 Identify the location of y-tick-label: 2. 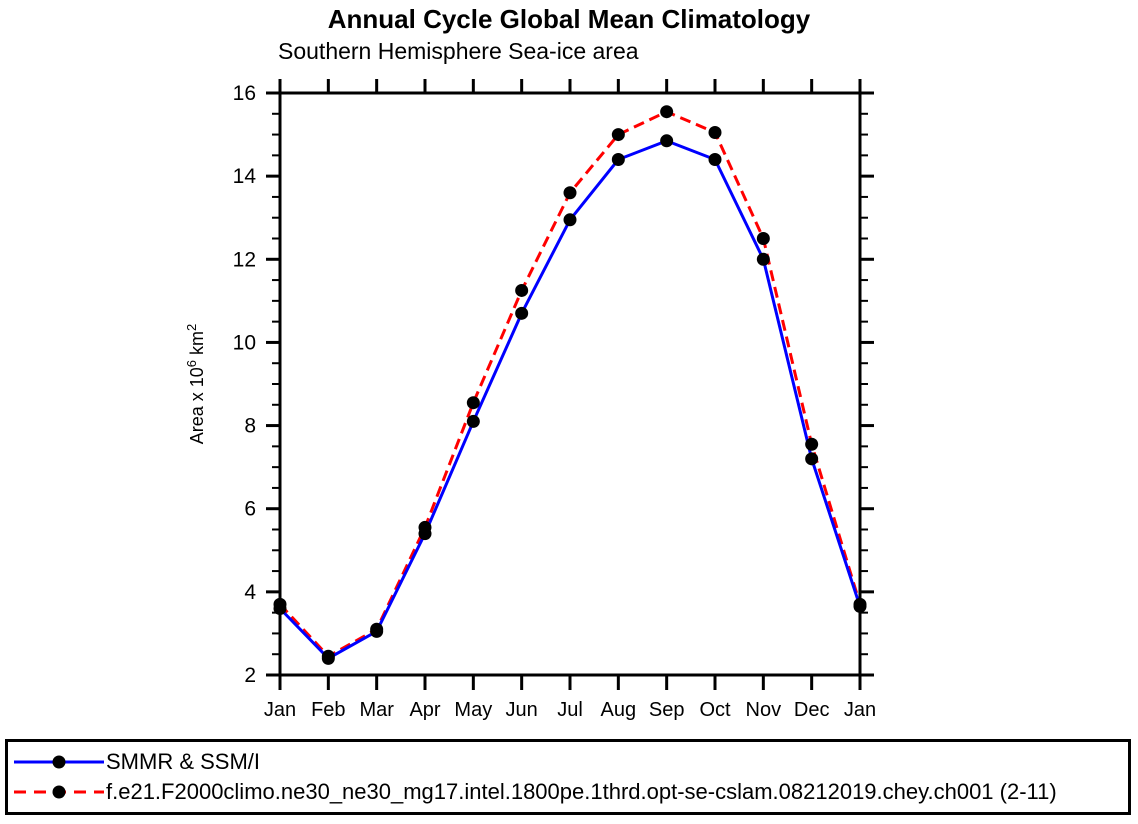
(250, 675).